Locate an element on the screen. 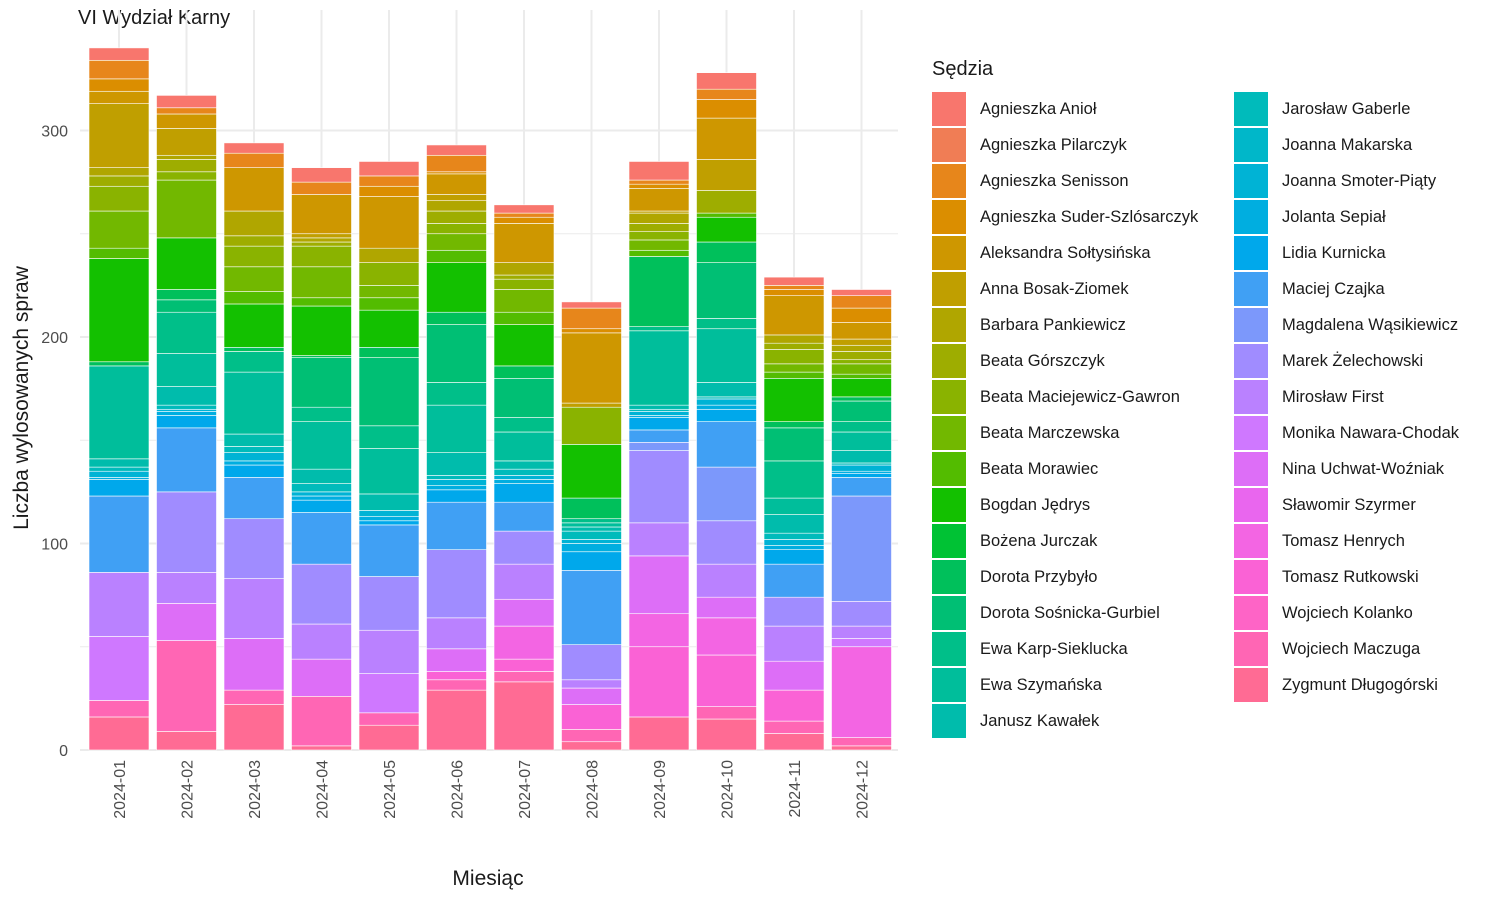  legend-item: Zygmunt Długogórski is located at coordinates (1367, 685).